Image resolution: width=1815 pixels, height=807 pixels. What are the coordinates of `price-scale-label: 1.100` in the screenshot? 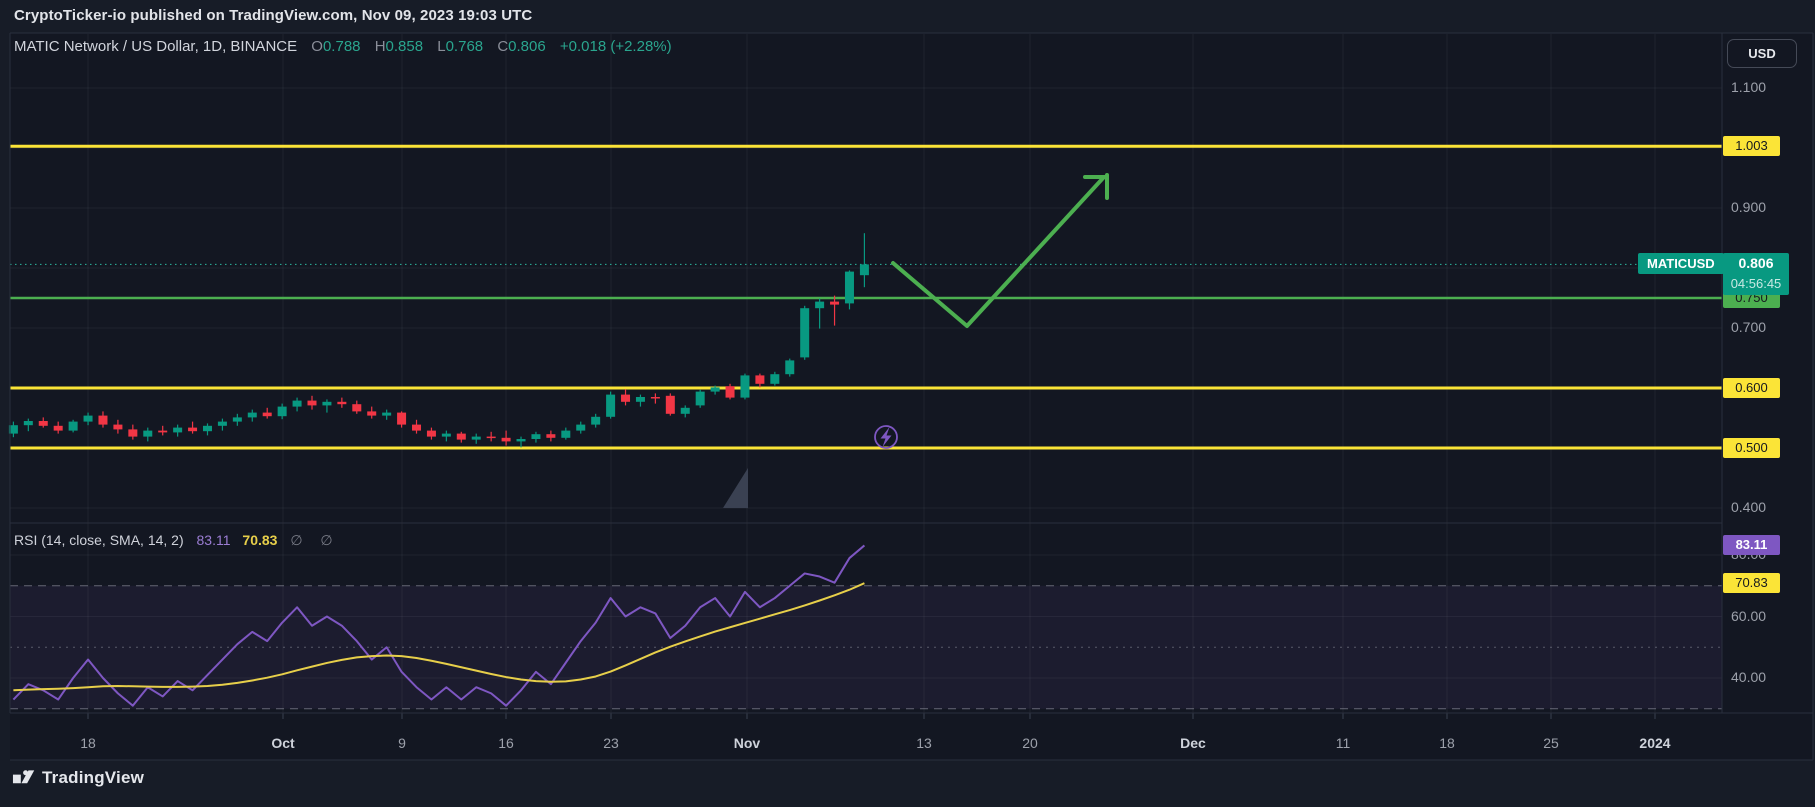 It's located at (1749, 87).